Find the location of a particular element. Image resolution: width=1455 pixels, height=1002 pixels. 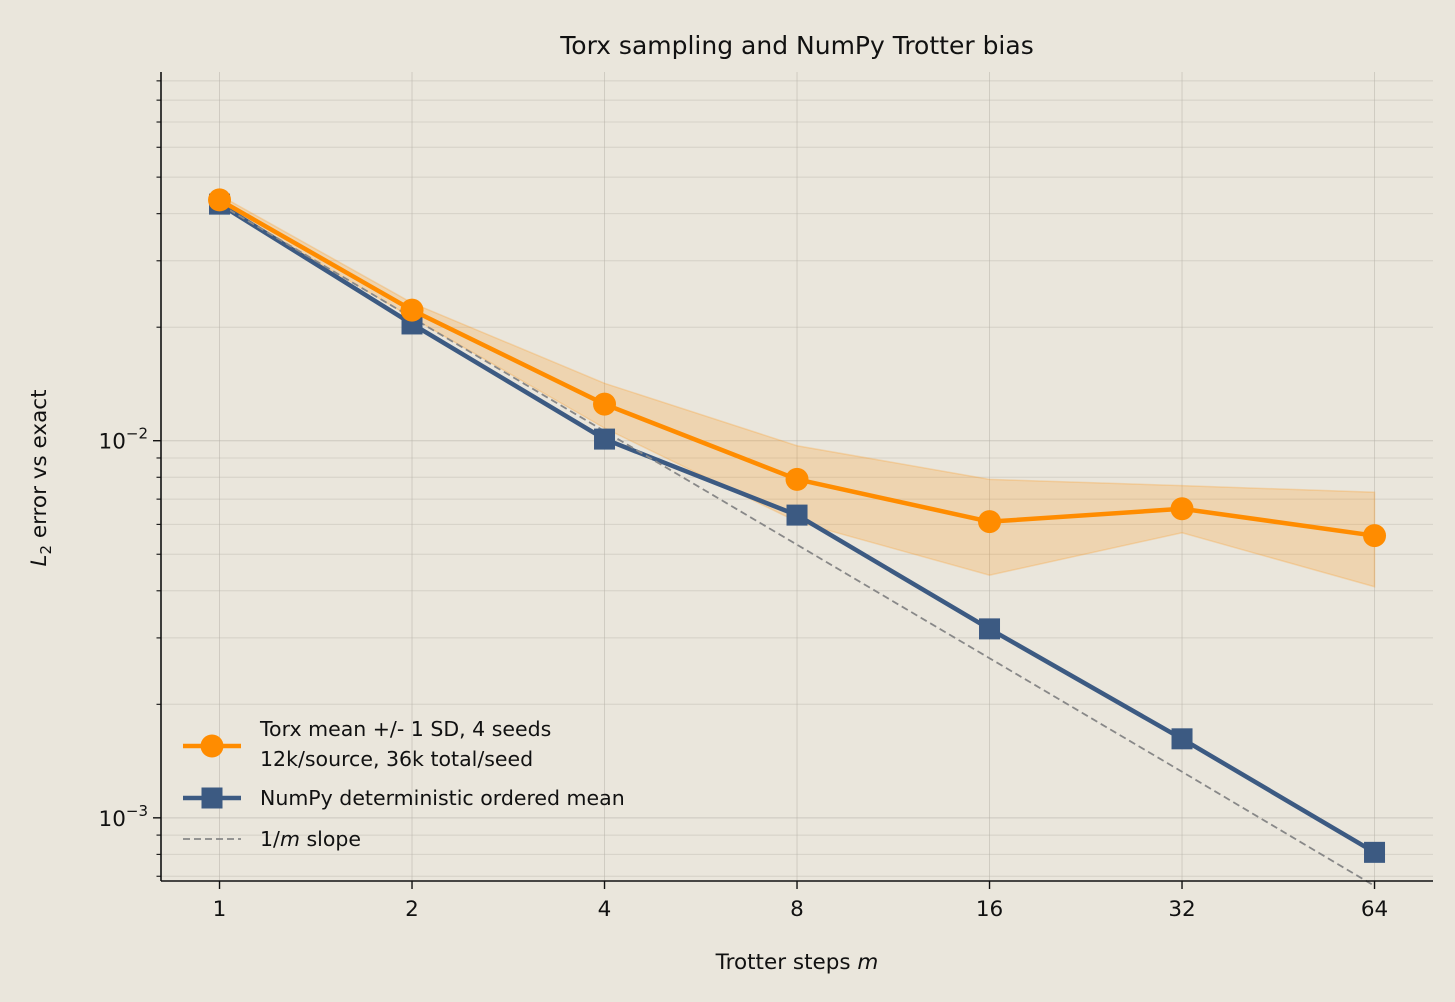

x-tick-label: 16 is located at coordinates (989, 909).